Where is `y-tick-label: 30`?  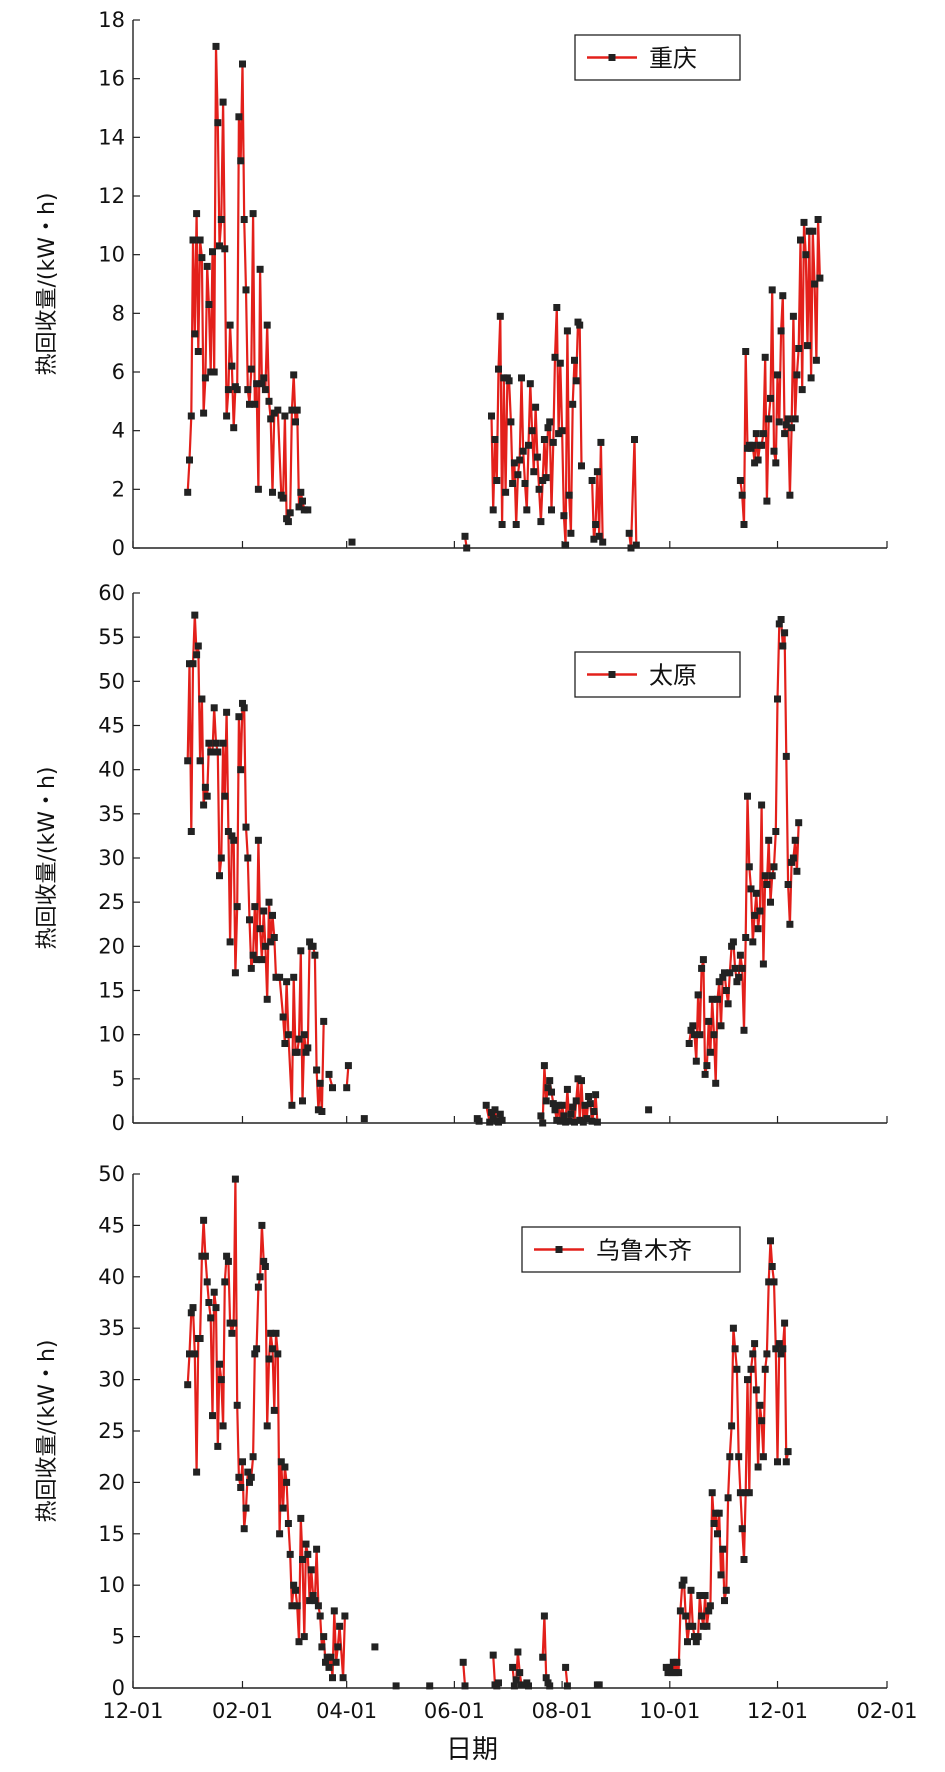 y-tick-label: 30 is located at coordinates (111, 1380).